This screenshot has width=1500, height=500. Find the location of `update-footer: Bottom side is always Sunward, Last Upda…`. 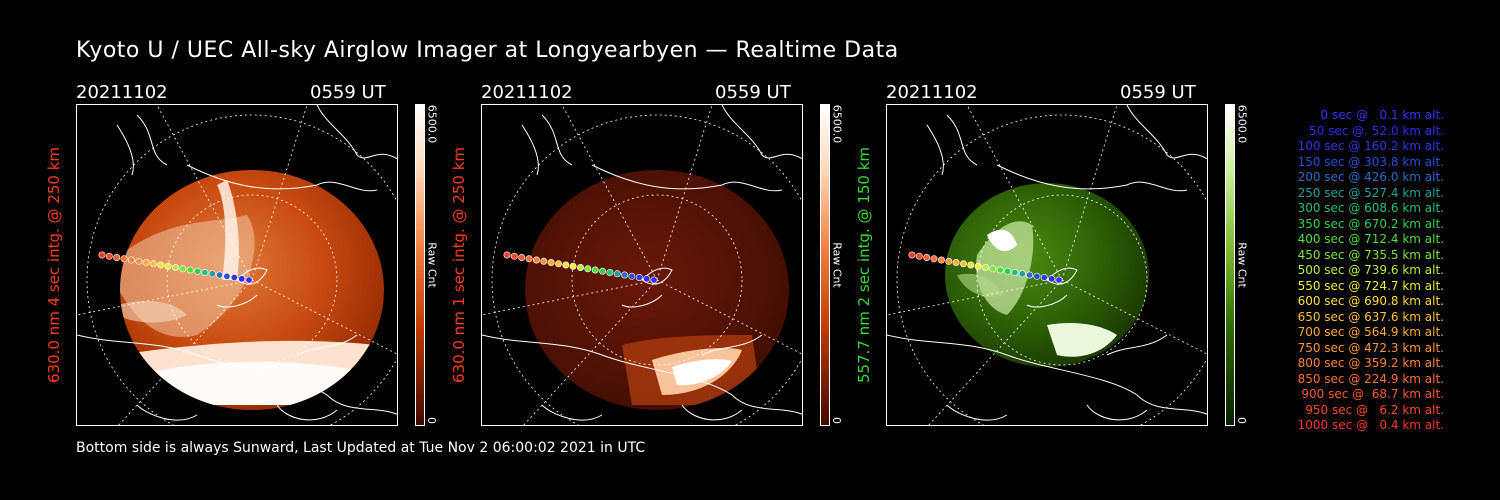

update-footer: Bottom side is always Sunward, Last Upda… is located at coordinates (361, 448).